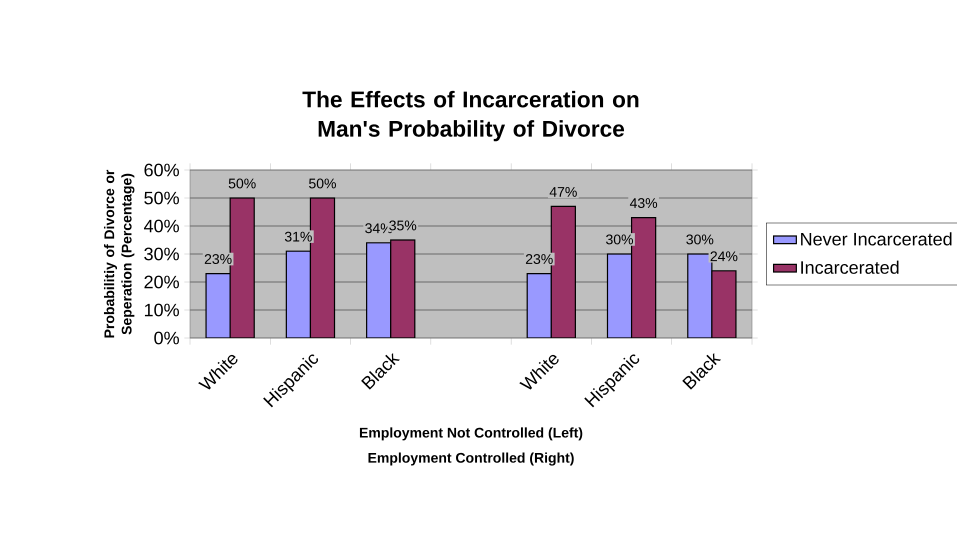  I want to click on y-tick-label: 0%, so click(166, 338).